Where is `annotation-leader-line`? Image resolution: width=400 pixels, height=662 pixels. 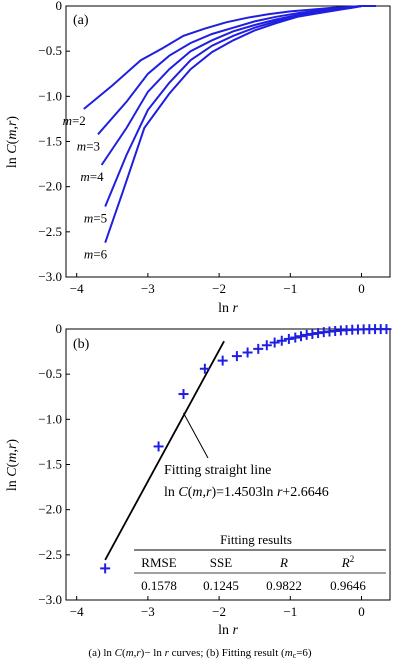 annotation-leader-line is located at coordinates (196, 435).